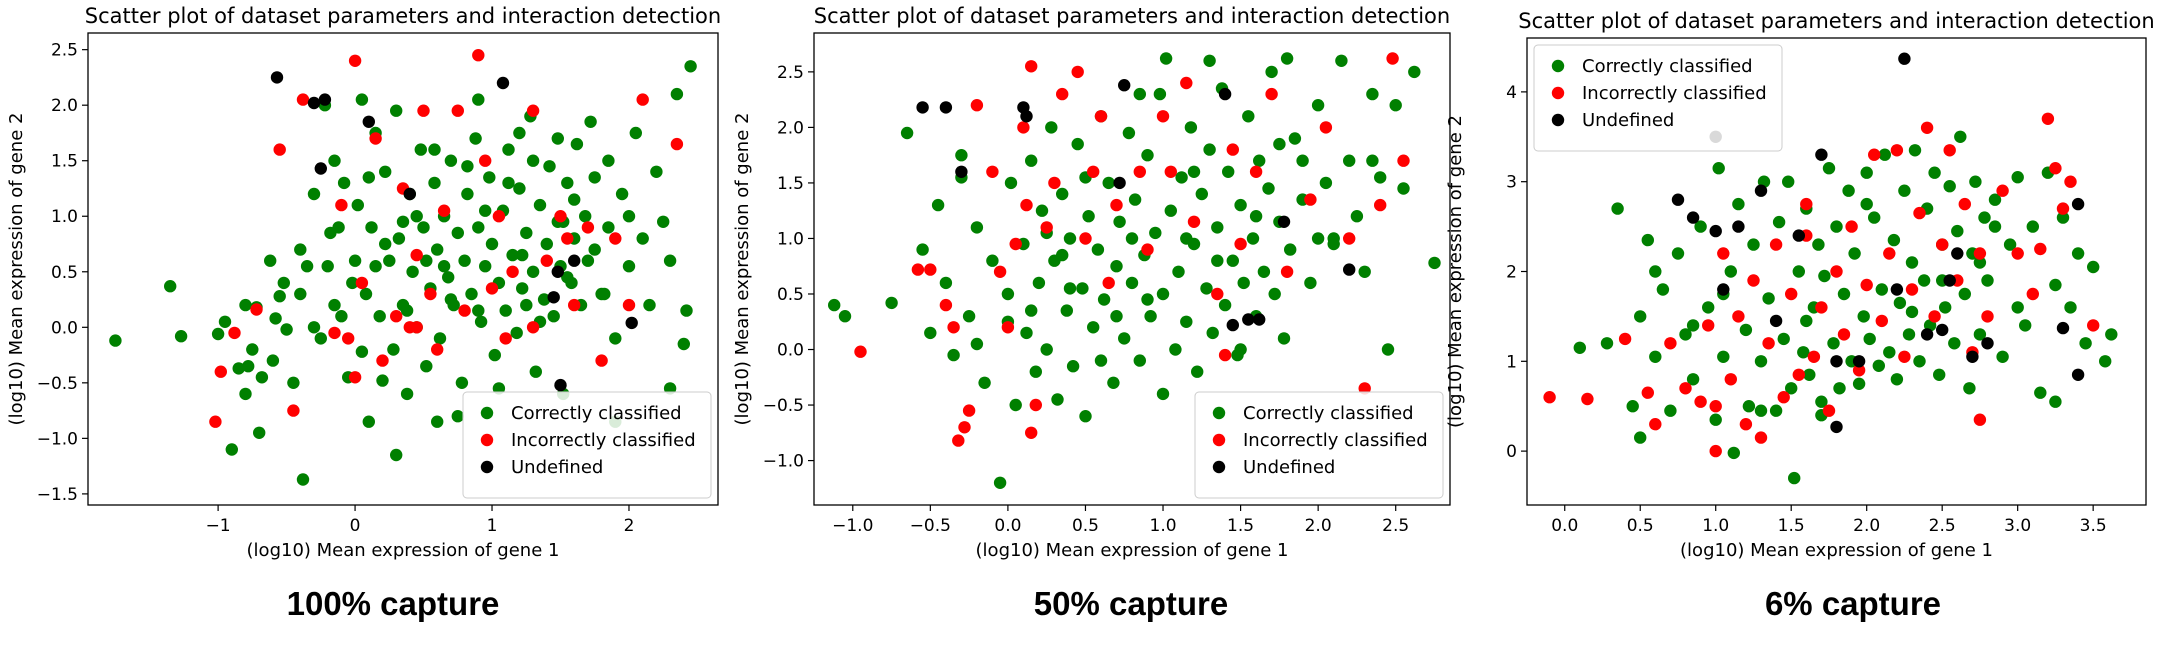  I want to click on y-tick-label: 1.5, so click(64, 162).